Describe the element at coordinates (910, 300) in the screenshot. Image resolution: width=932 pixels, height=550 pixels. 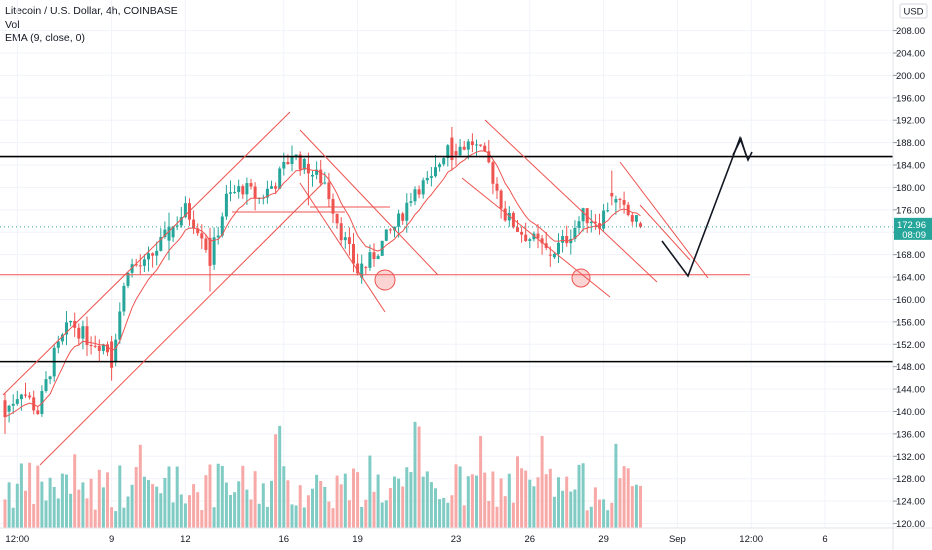
I see `price-tick-label: 160.00` at that location.